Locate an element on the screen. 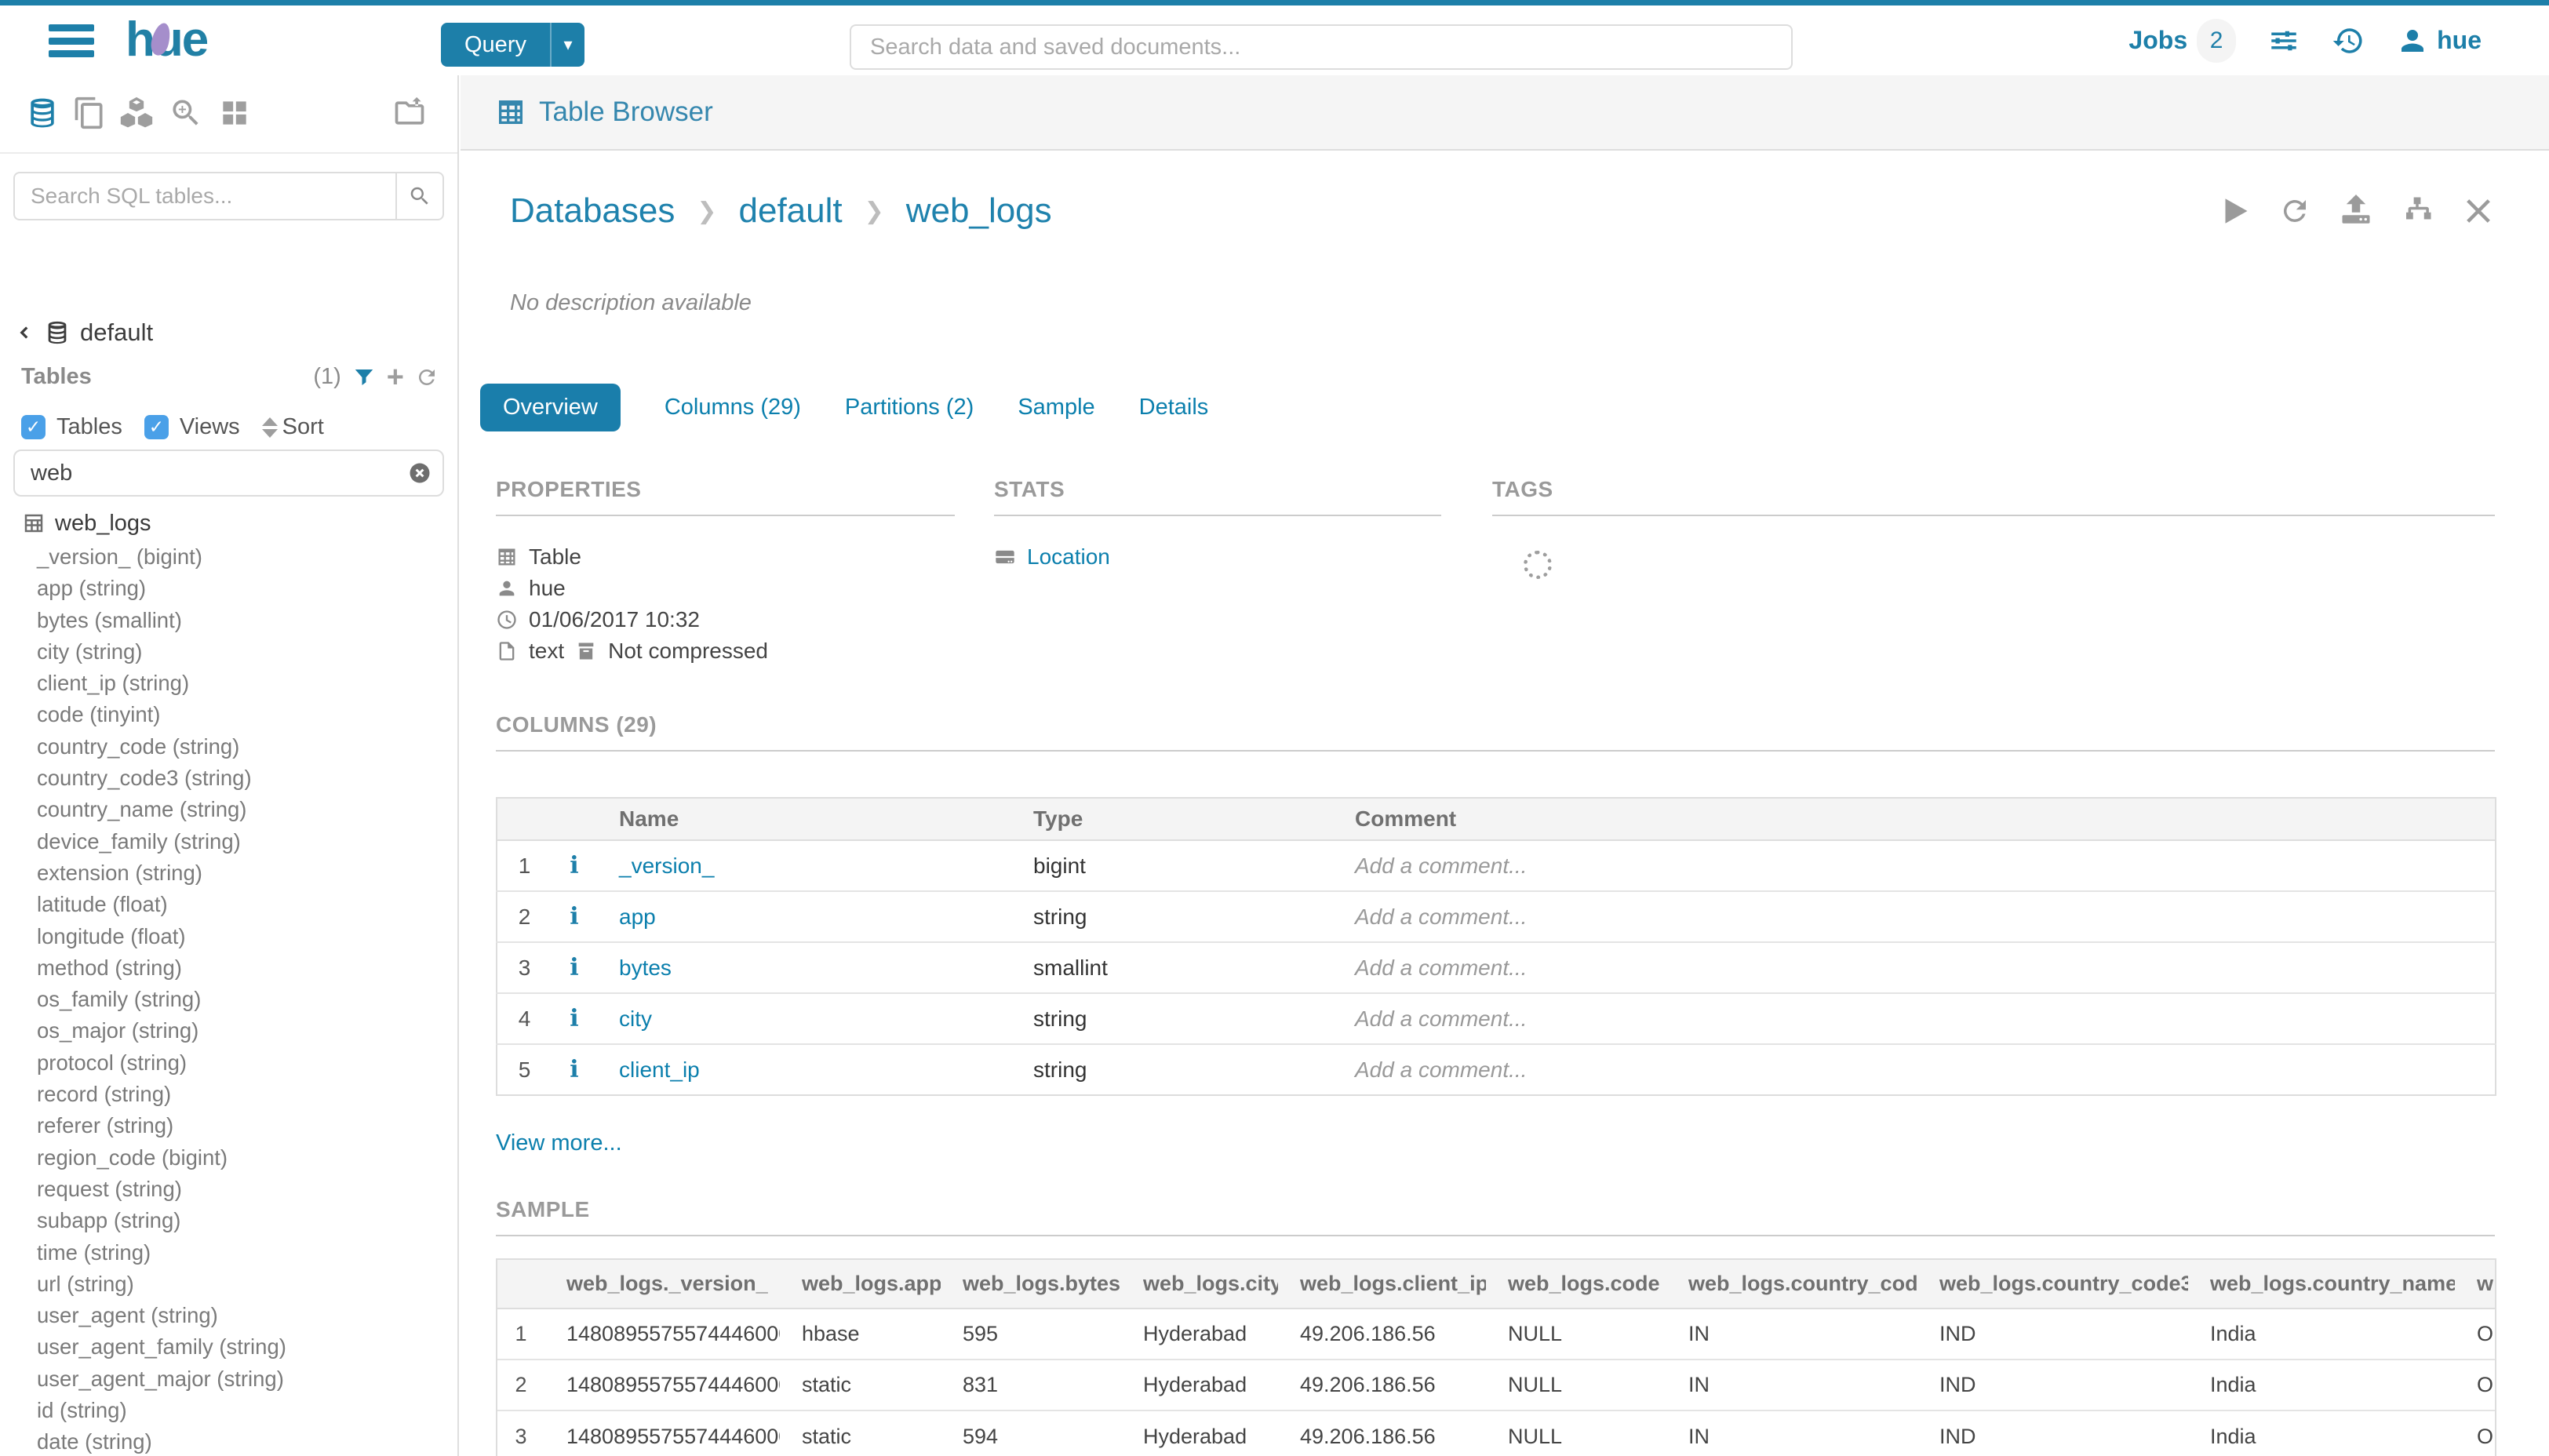 Image resolution: width=2549 pixels, height=1456 pixels. close-icon is located at coordinates (2478, 211).